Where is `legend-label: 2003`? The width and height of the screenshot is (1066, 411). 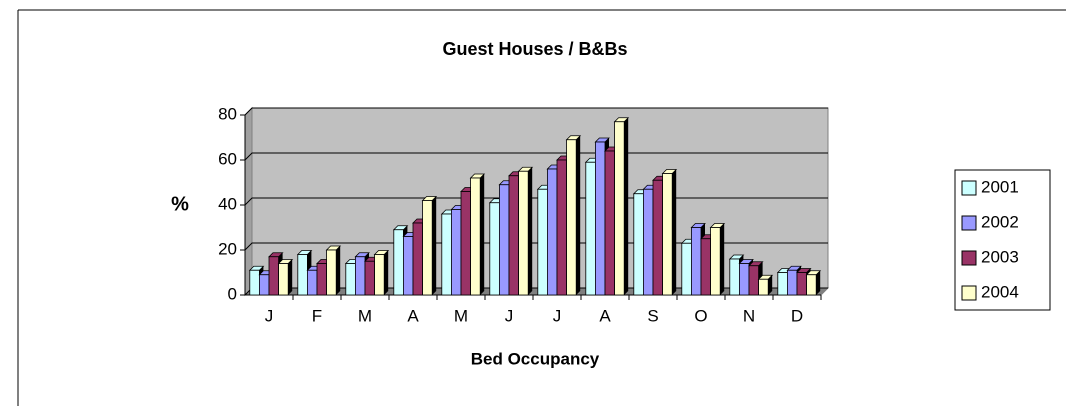
legend-label: 2003 is located at coordinates (1000, 256).